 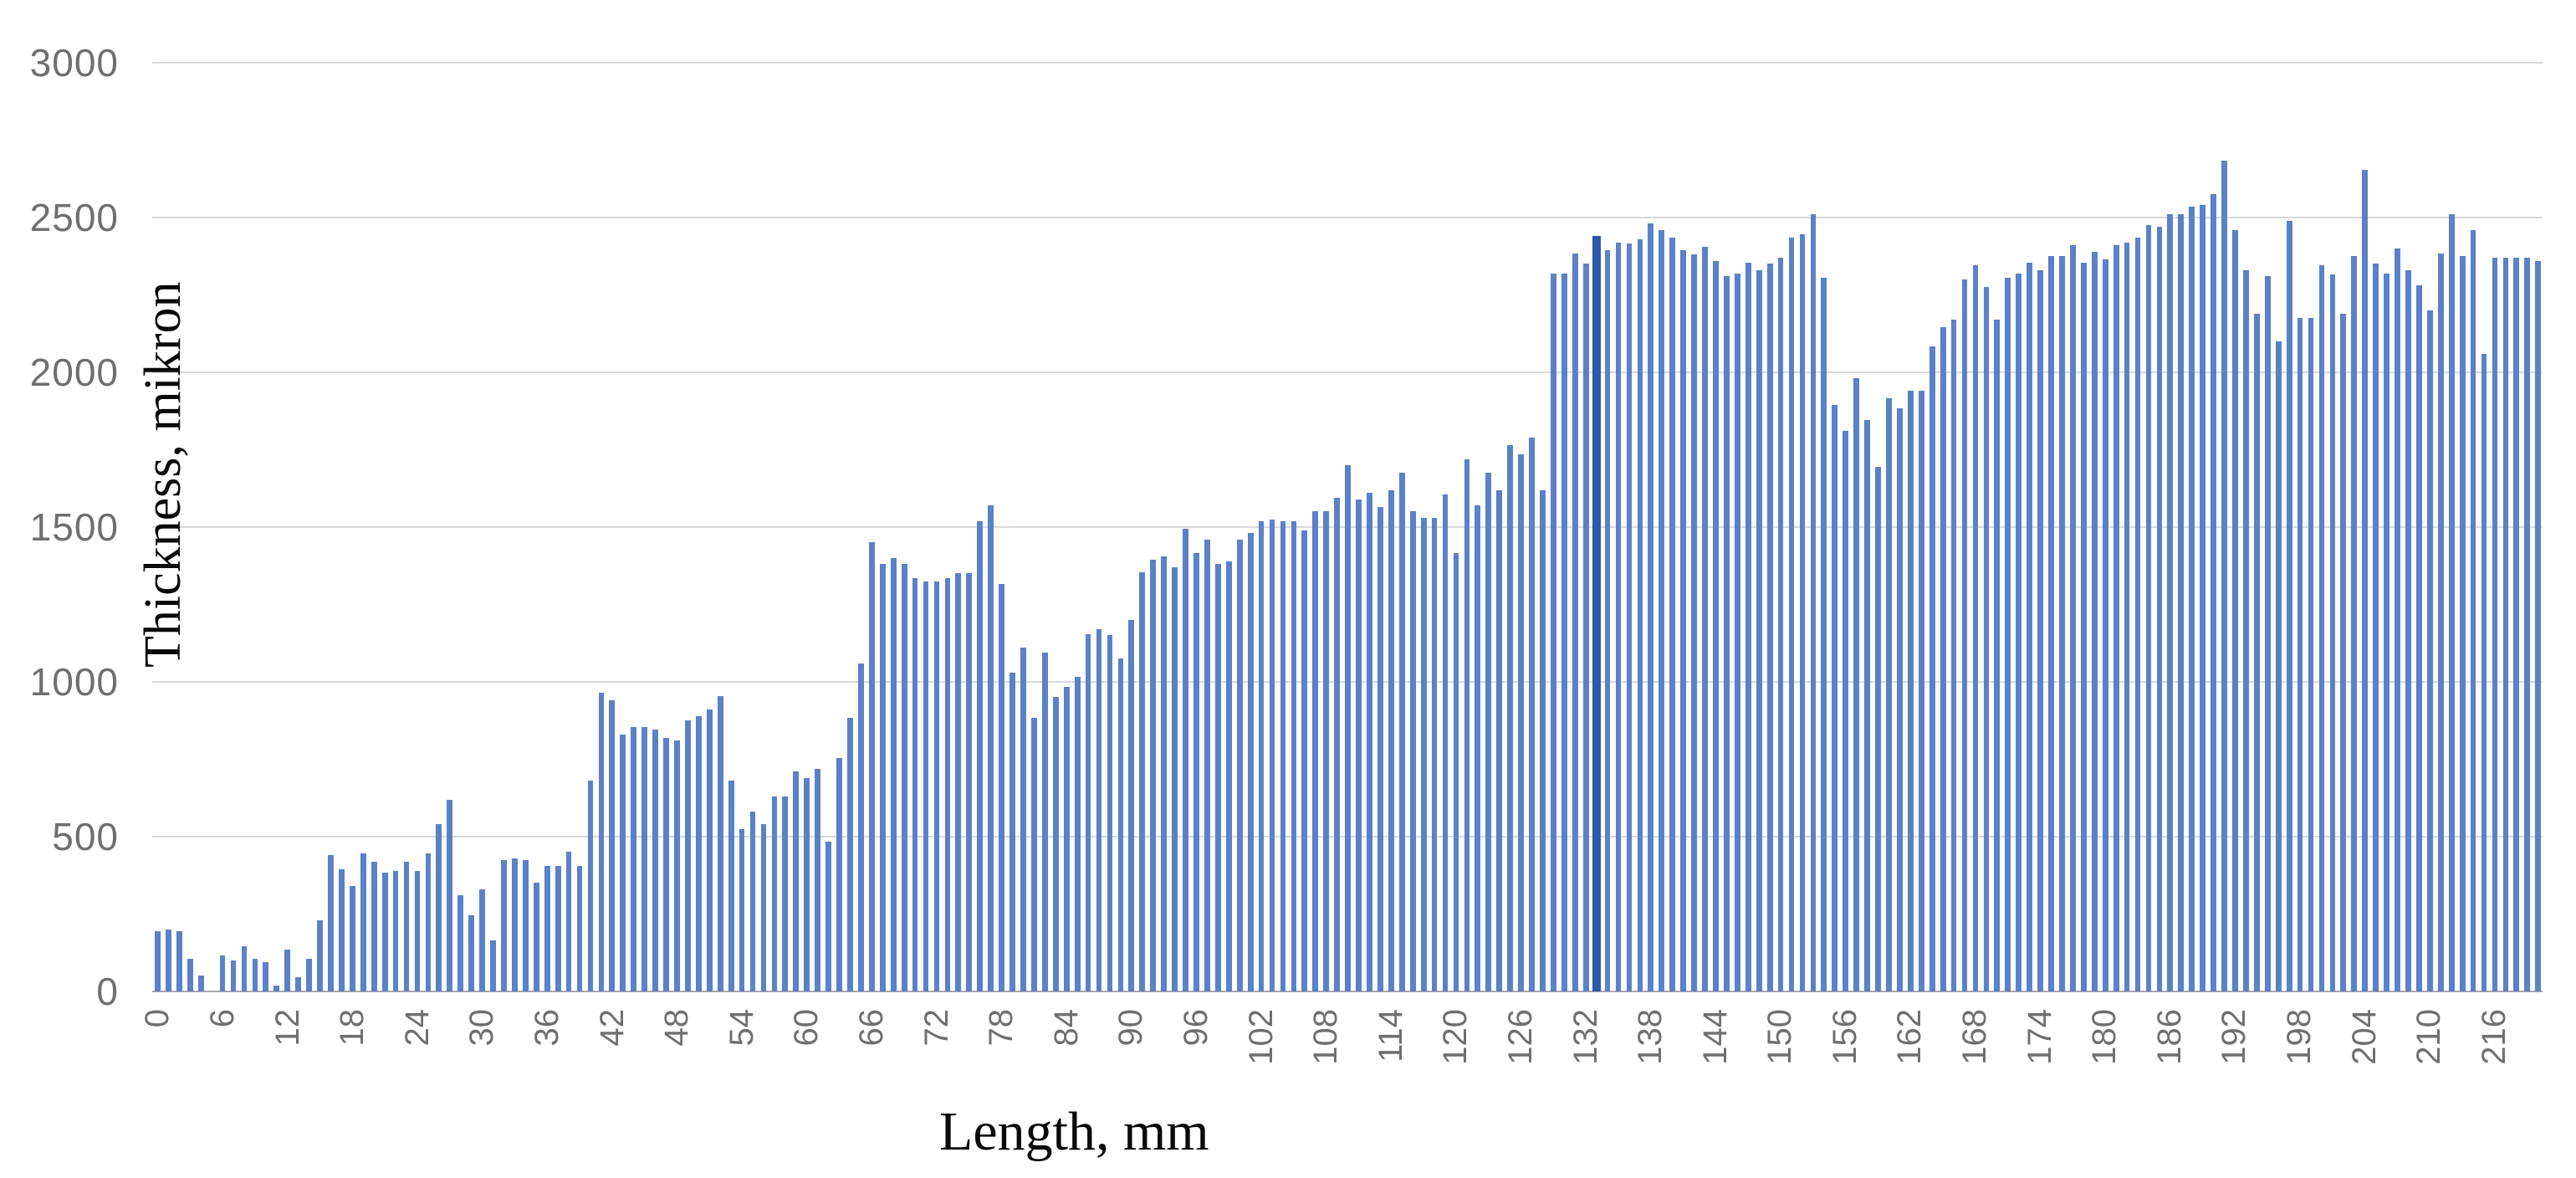 I want to click on x-tick-label: 0, so click(x=157, y=1018).